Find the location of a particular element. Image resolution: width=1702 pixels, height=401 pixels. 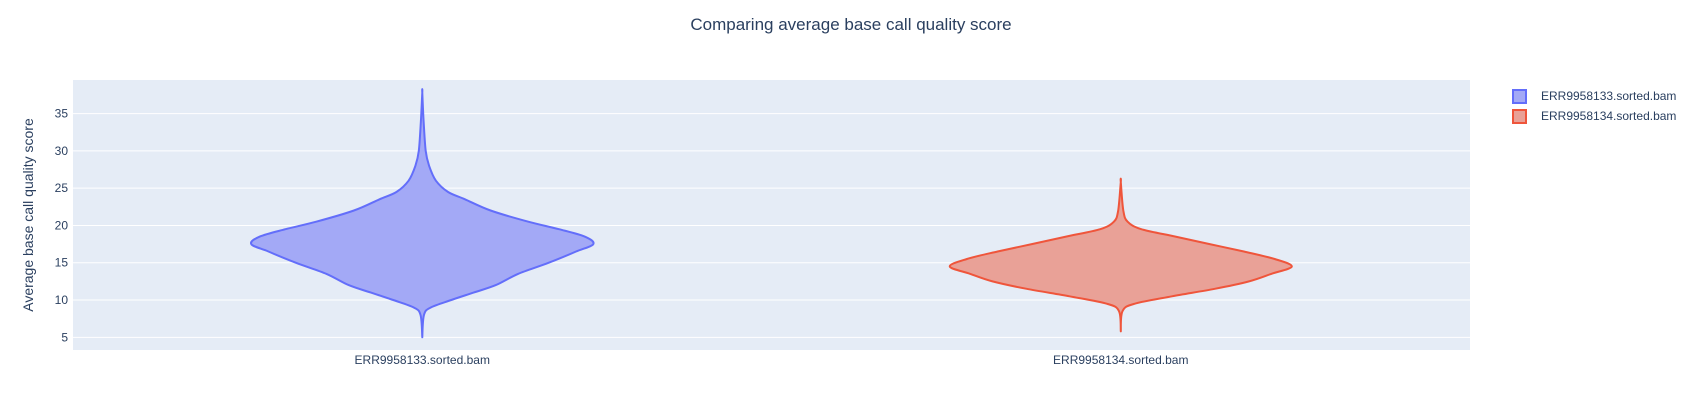

y-tick-label: 30 is located at coordinates (62, 151).